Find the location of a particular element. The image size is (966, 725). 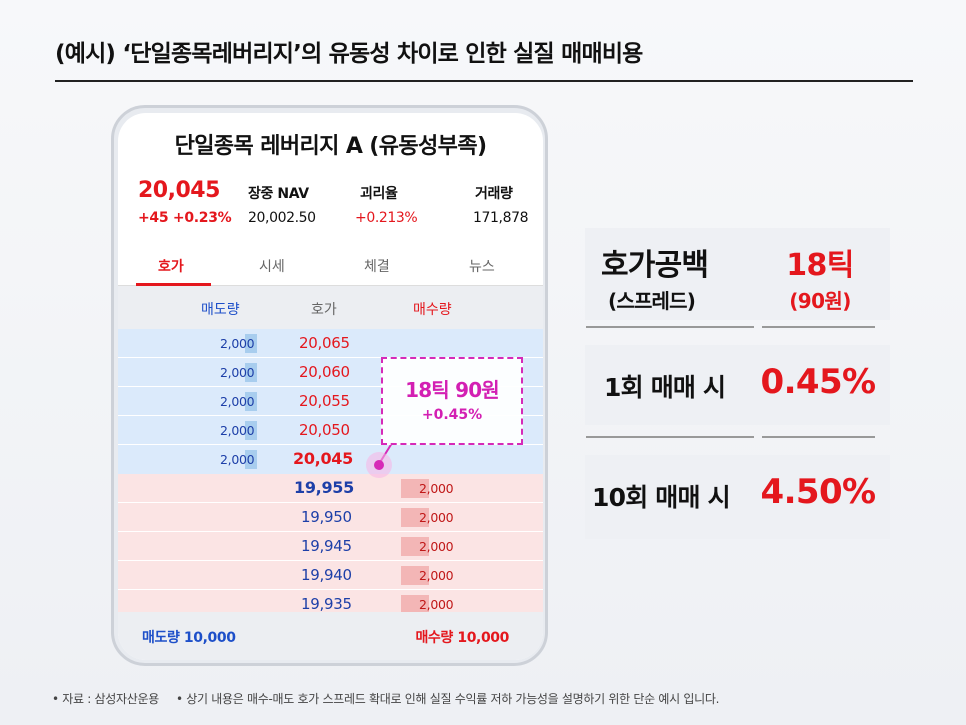

column-sell-qty: 매도량 is located at coordinates (220, 310).